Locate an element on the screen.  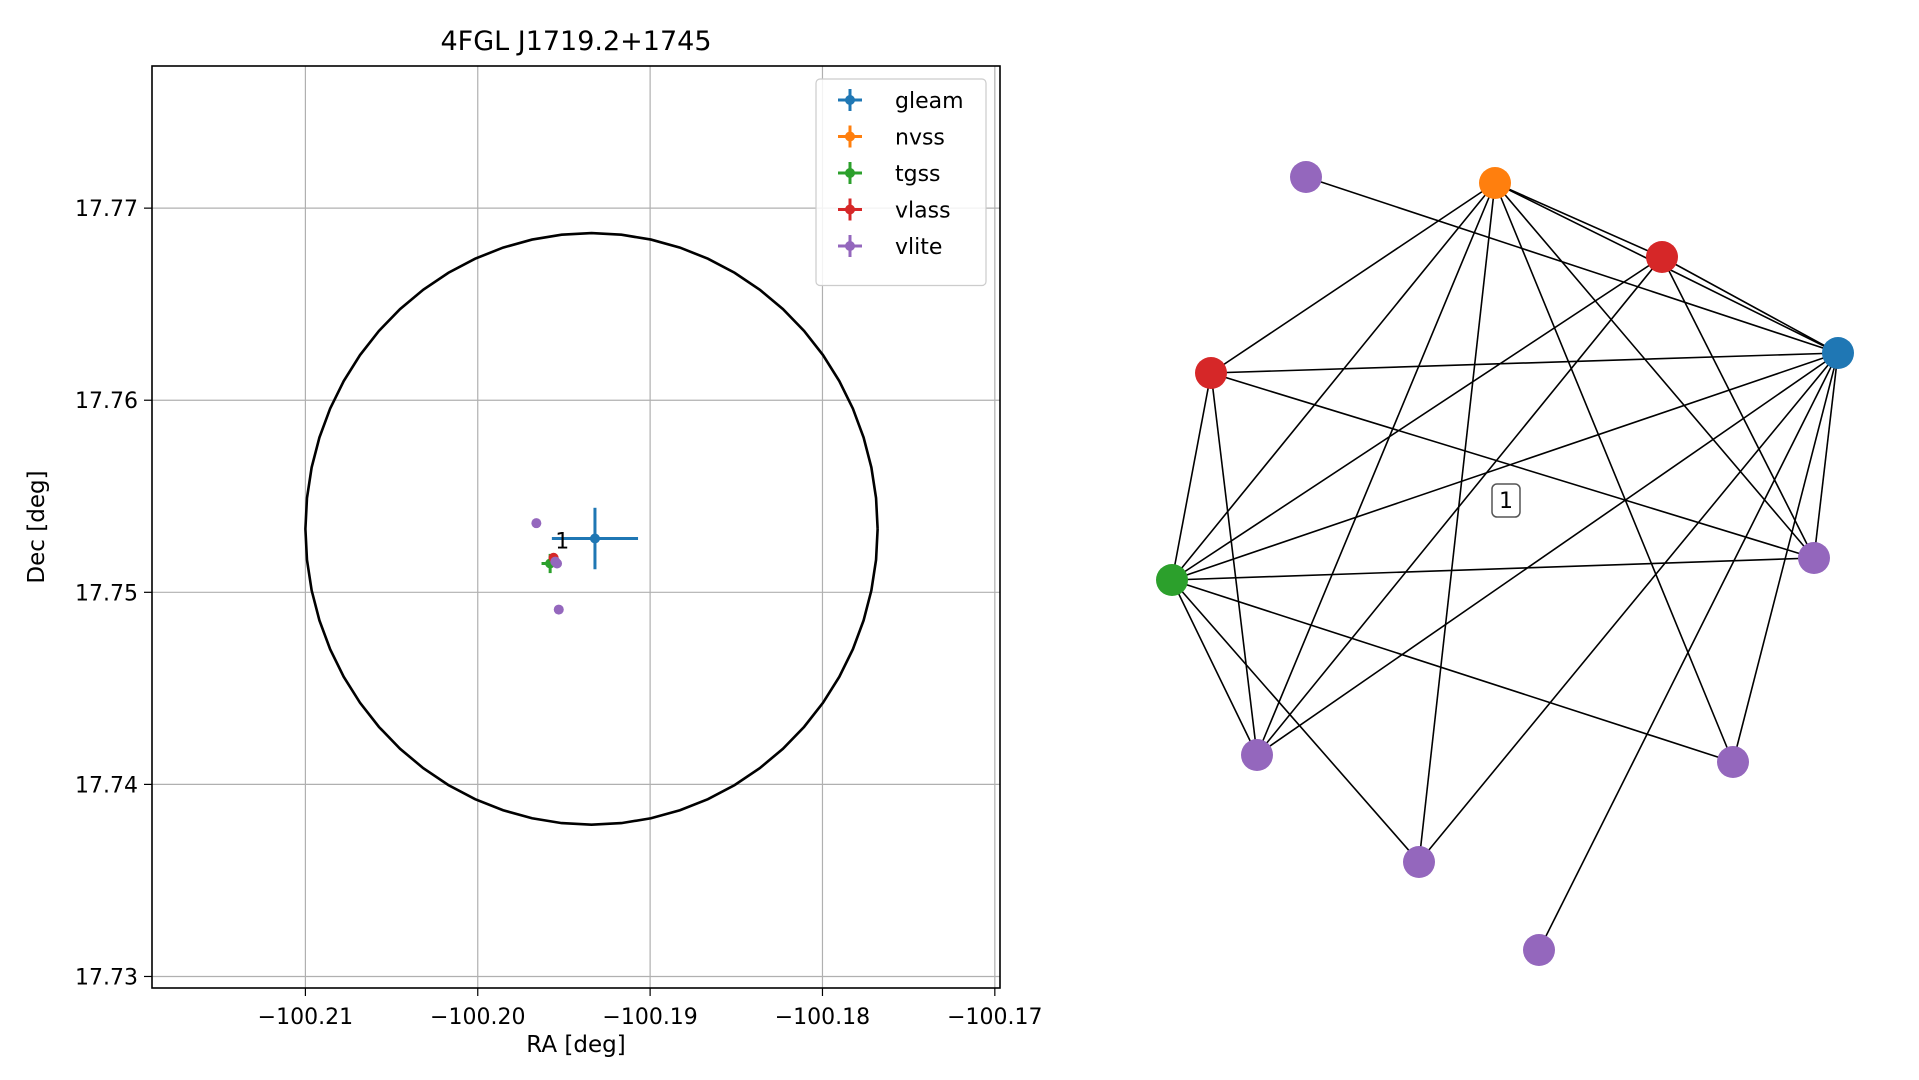
legend-entry-vlite: vlite is located at coordinates (890, 247).